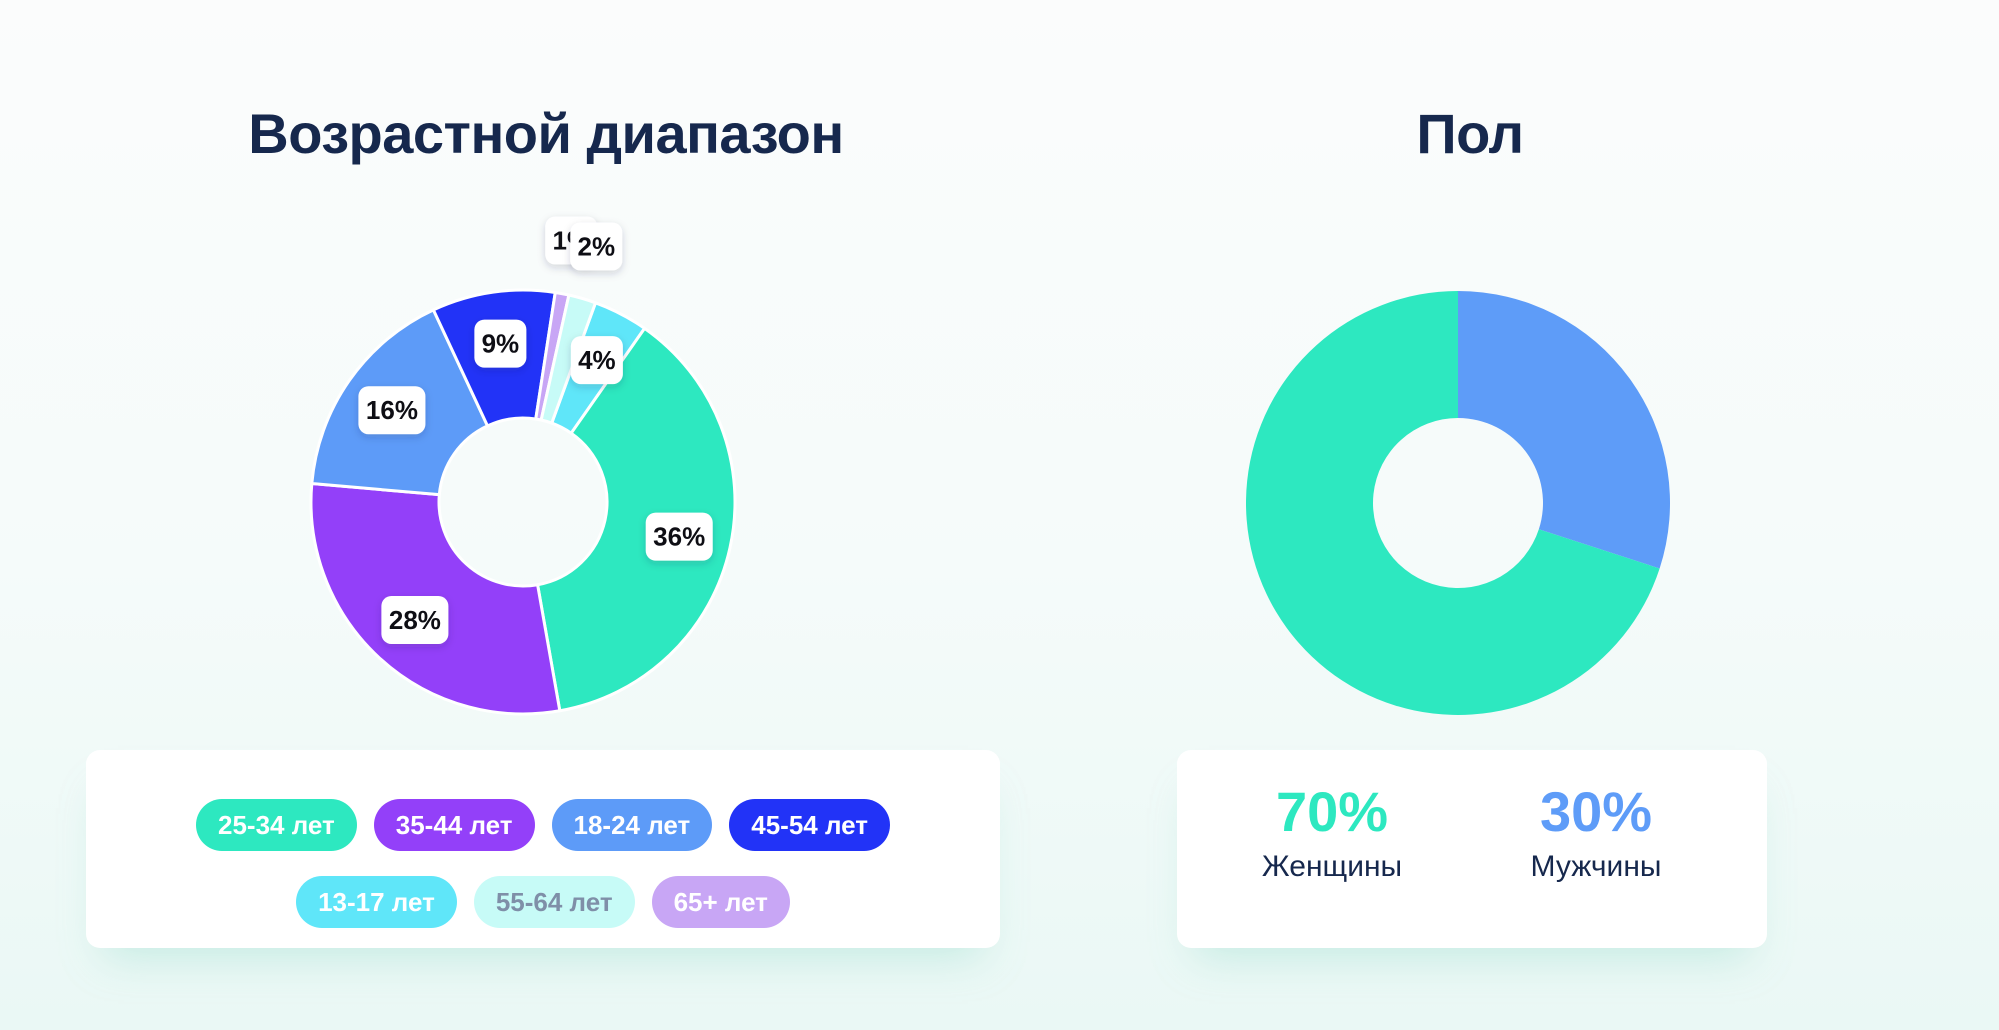  I want to click on legend-pill-35-44-лет: 35-44 лет, so click(454, 825).